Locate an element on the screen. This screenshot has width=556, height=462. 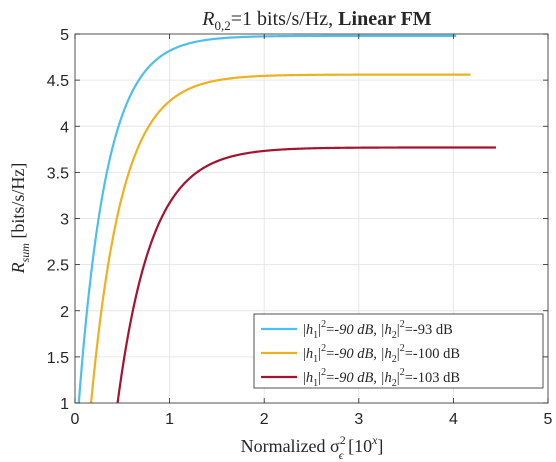
x-label-sub: ϵ is located at coordinates (342, 455).